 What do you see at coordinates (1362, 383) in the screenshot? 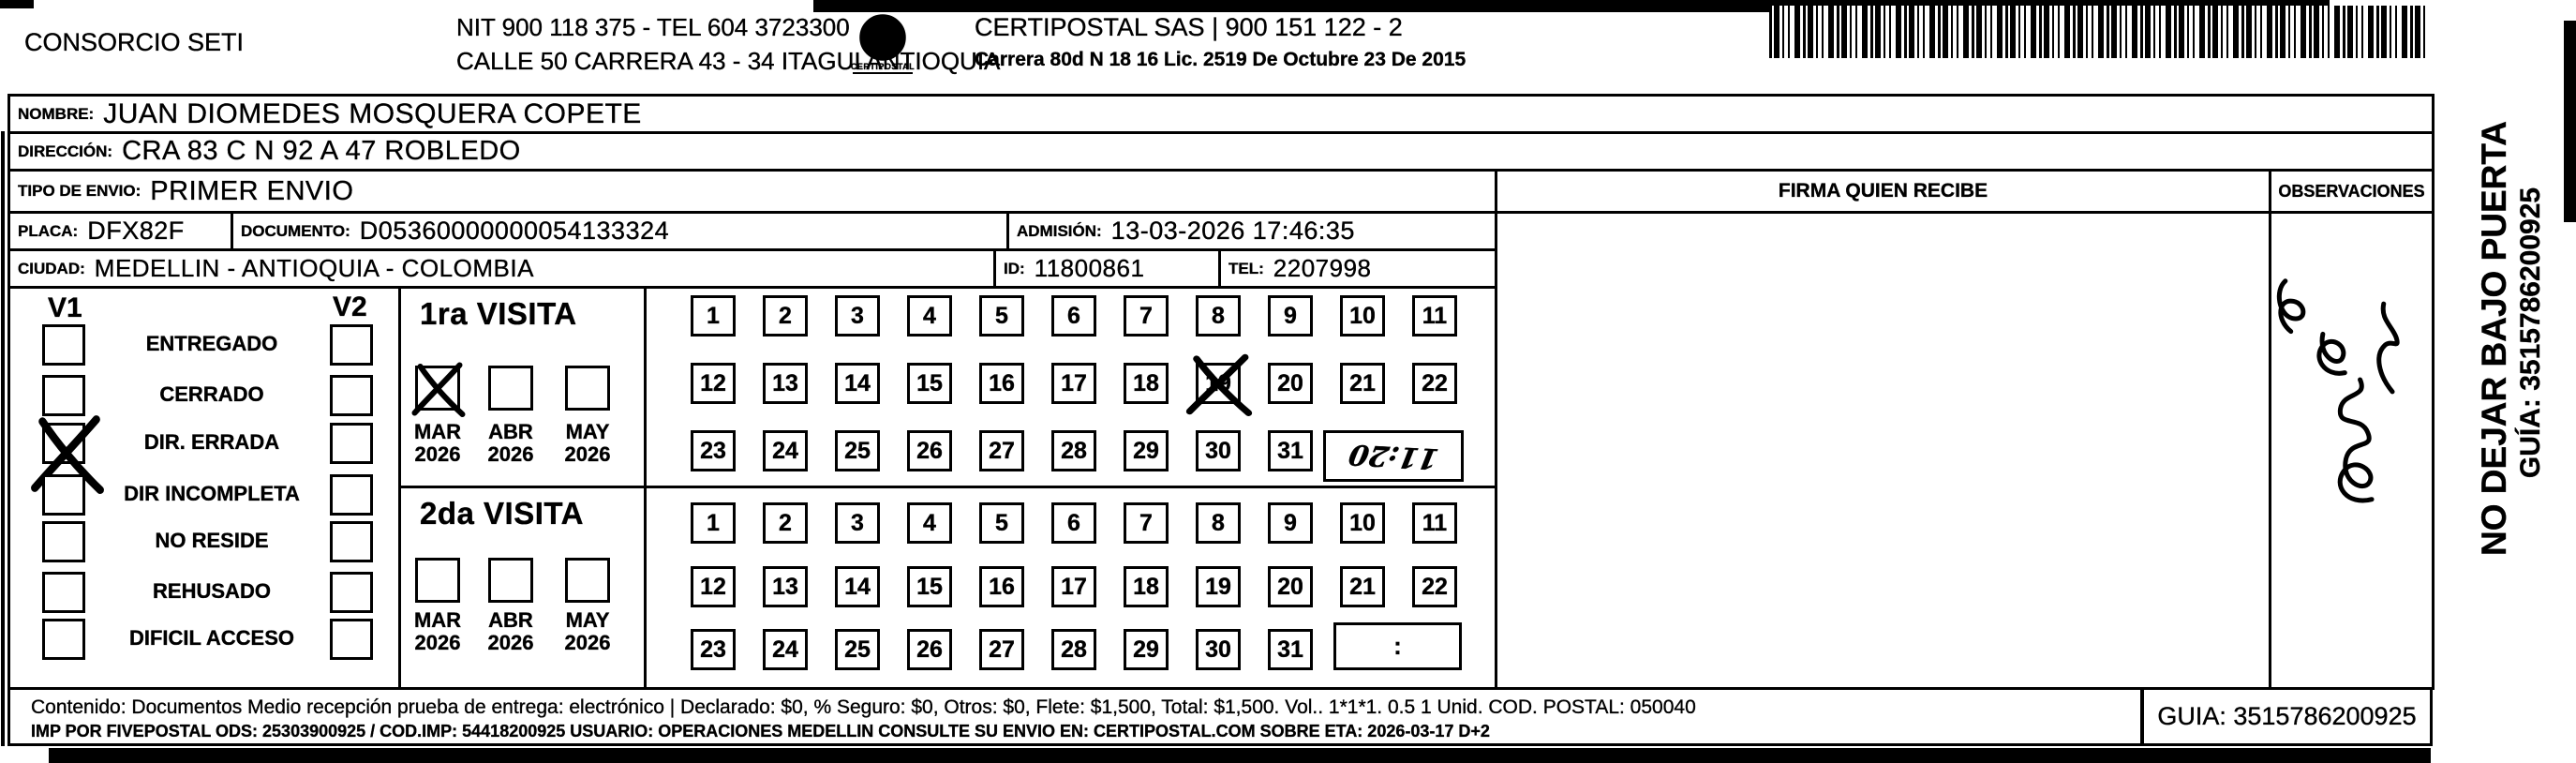
I see `visit-1-day-21: 21` at bounding box center [1362, 383].